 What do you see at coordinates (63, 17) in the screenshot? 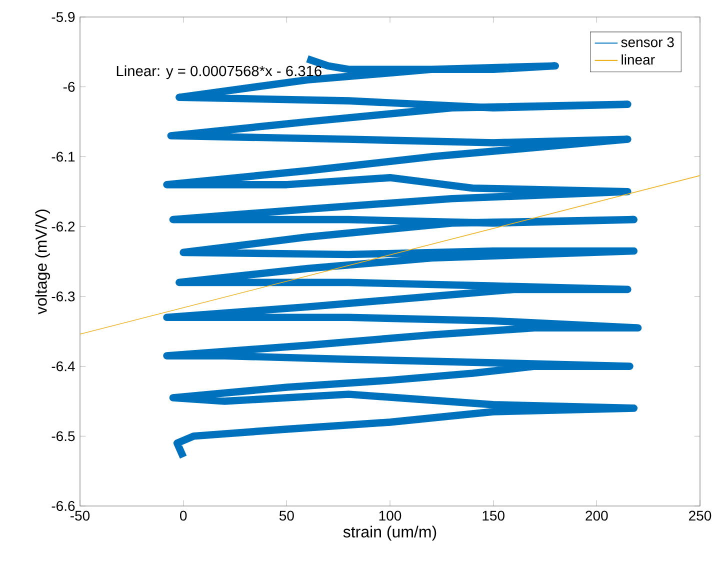
I see `y-tick-label: -5.9` at bounding box center [63, 17].